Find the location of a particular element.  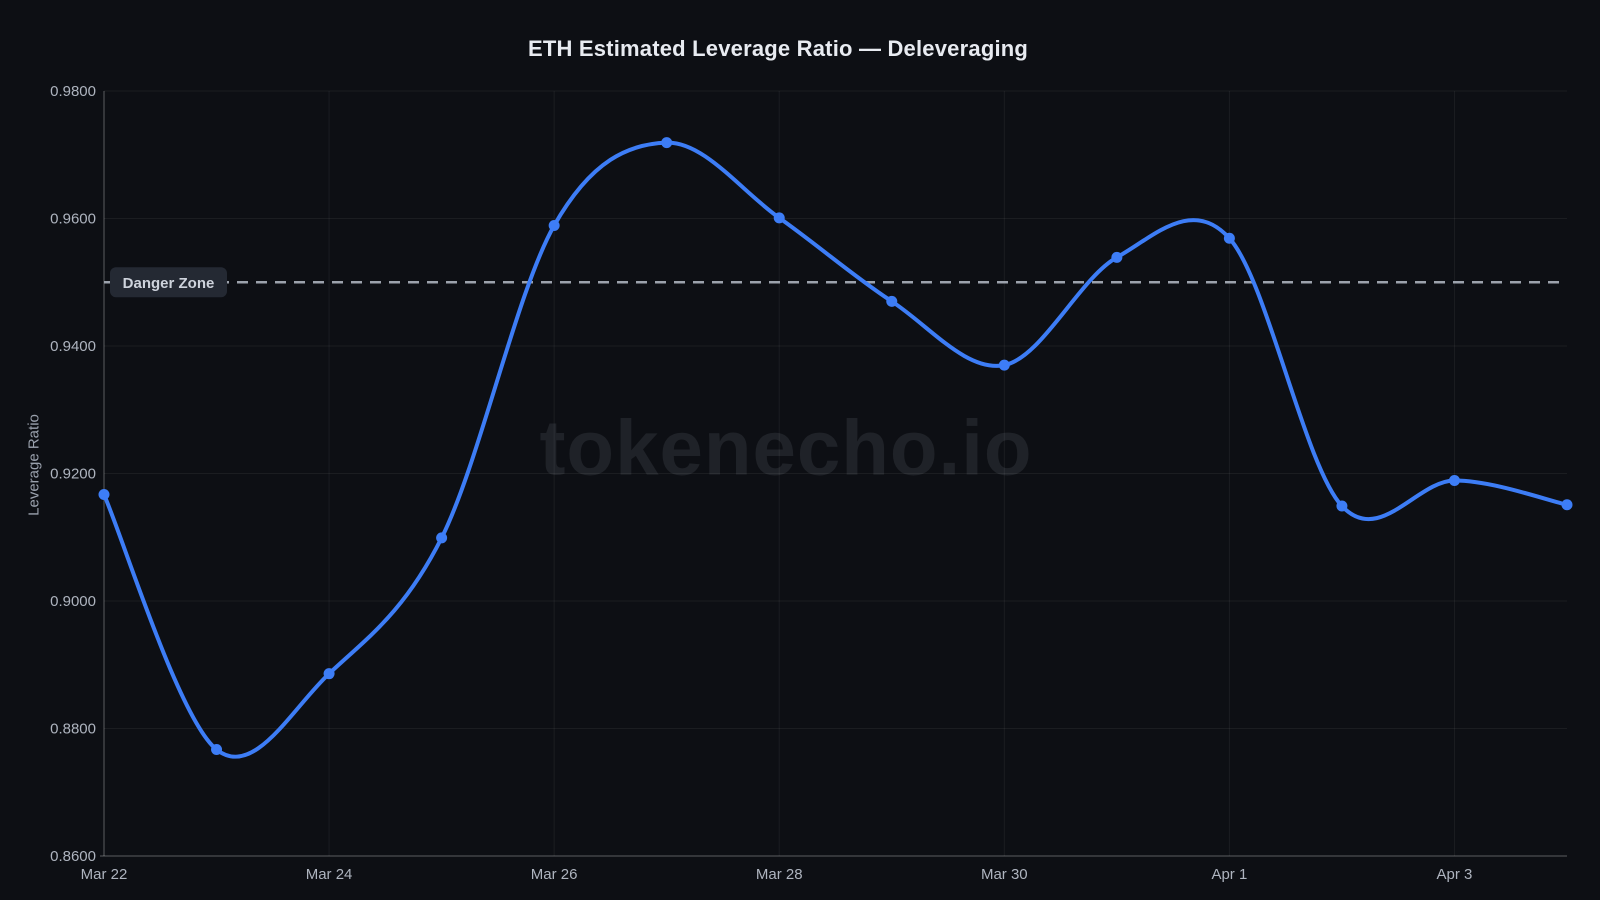

y-tick-label: 0.9000 is located at coordinates (73, 601).